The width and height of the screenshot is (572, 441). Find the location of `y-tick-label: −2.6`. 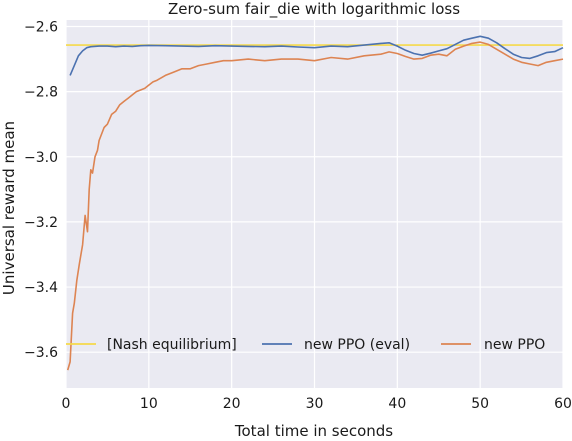

y-tick-label: −2.6 is located at coordinates (41, 28).